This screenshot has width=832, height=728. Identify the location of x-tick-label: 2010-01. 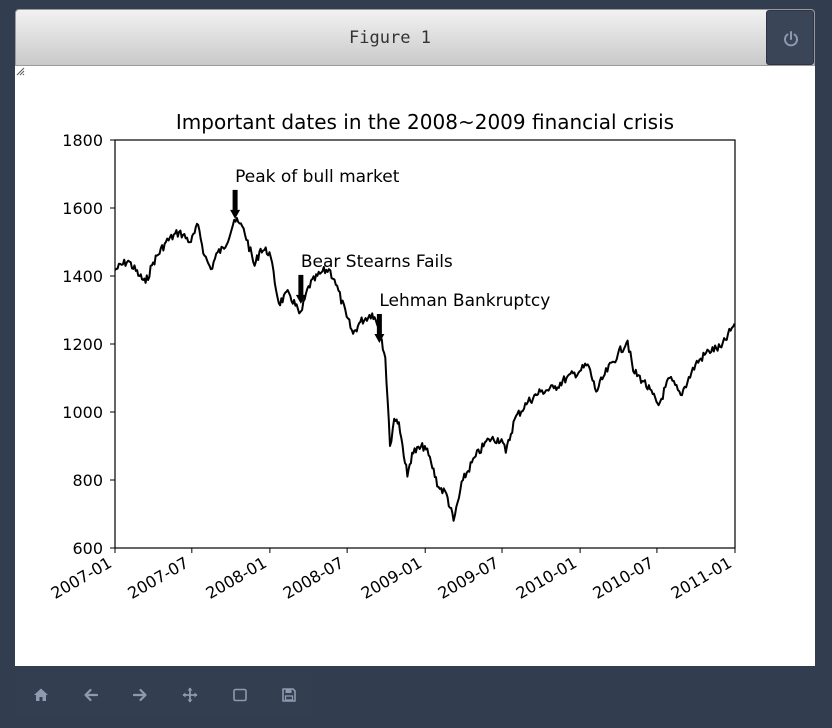
(546, 578).